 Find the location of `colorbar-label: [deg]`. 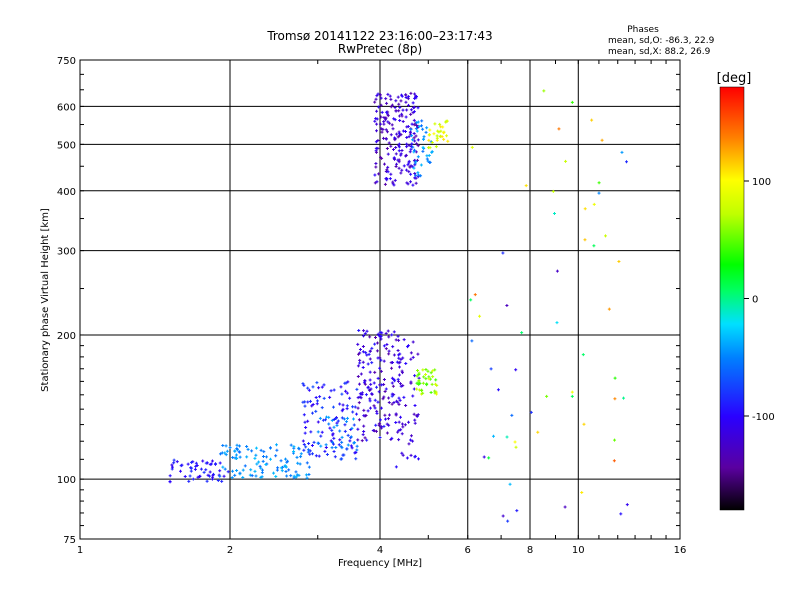

colorbar-label: [deg] is located at coordinates (734, 78).